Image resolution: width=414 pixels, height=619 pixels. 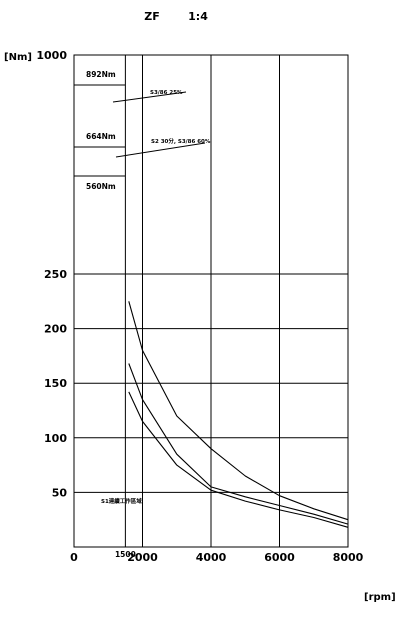 I want to click on y-tick-label: 250, so click(x=55, y=274).